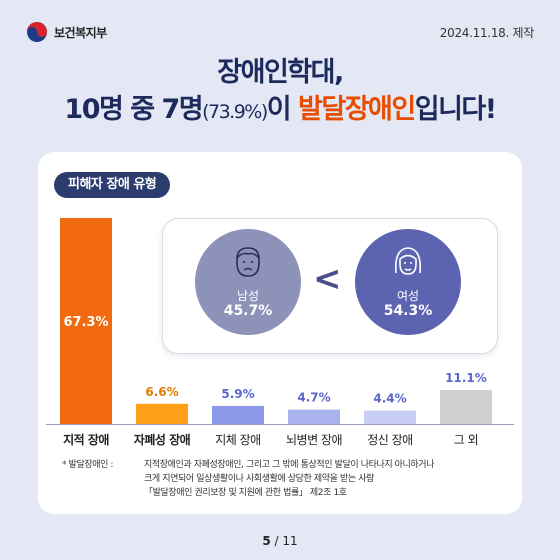 This screenshot has height=560, width=560. What do you see at coordinates (487, 32) in the screenshot?
I see `production-date: 2024.11.18. 제작` at bounding box center [487, 32].